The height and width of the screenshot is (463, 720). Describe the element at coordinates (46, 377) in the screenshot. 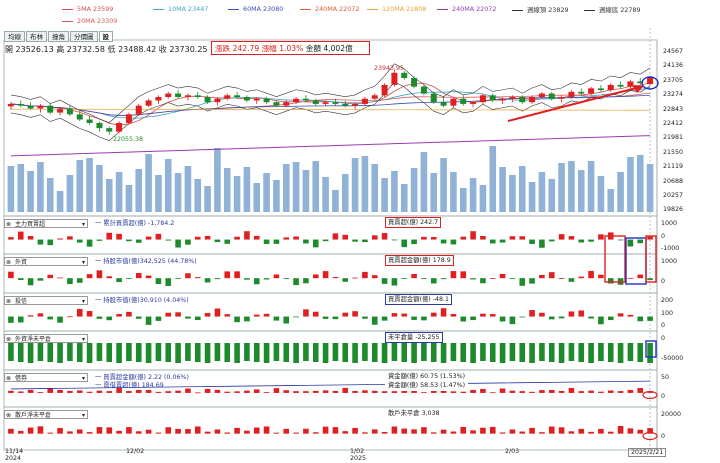

I see `panel-selector-4: ⊗ 借券 ▾` at that location.